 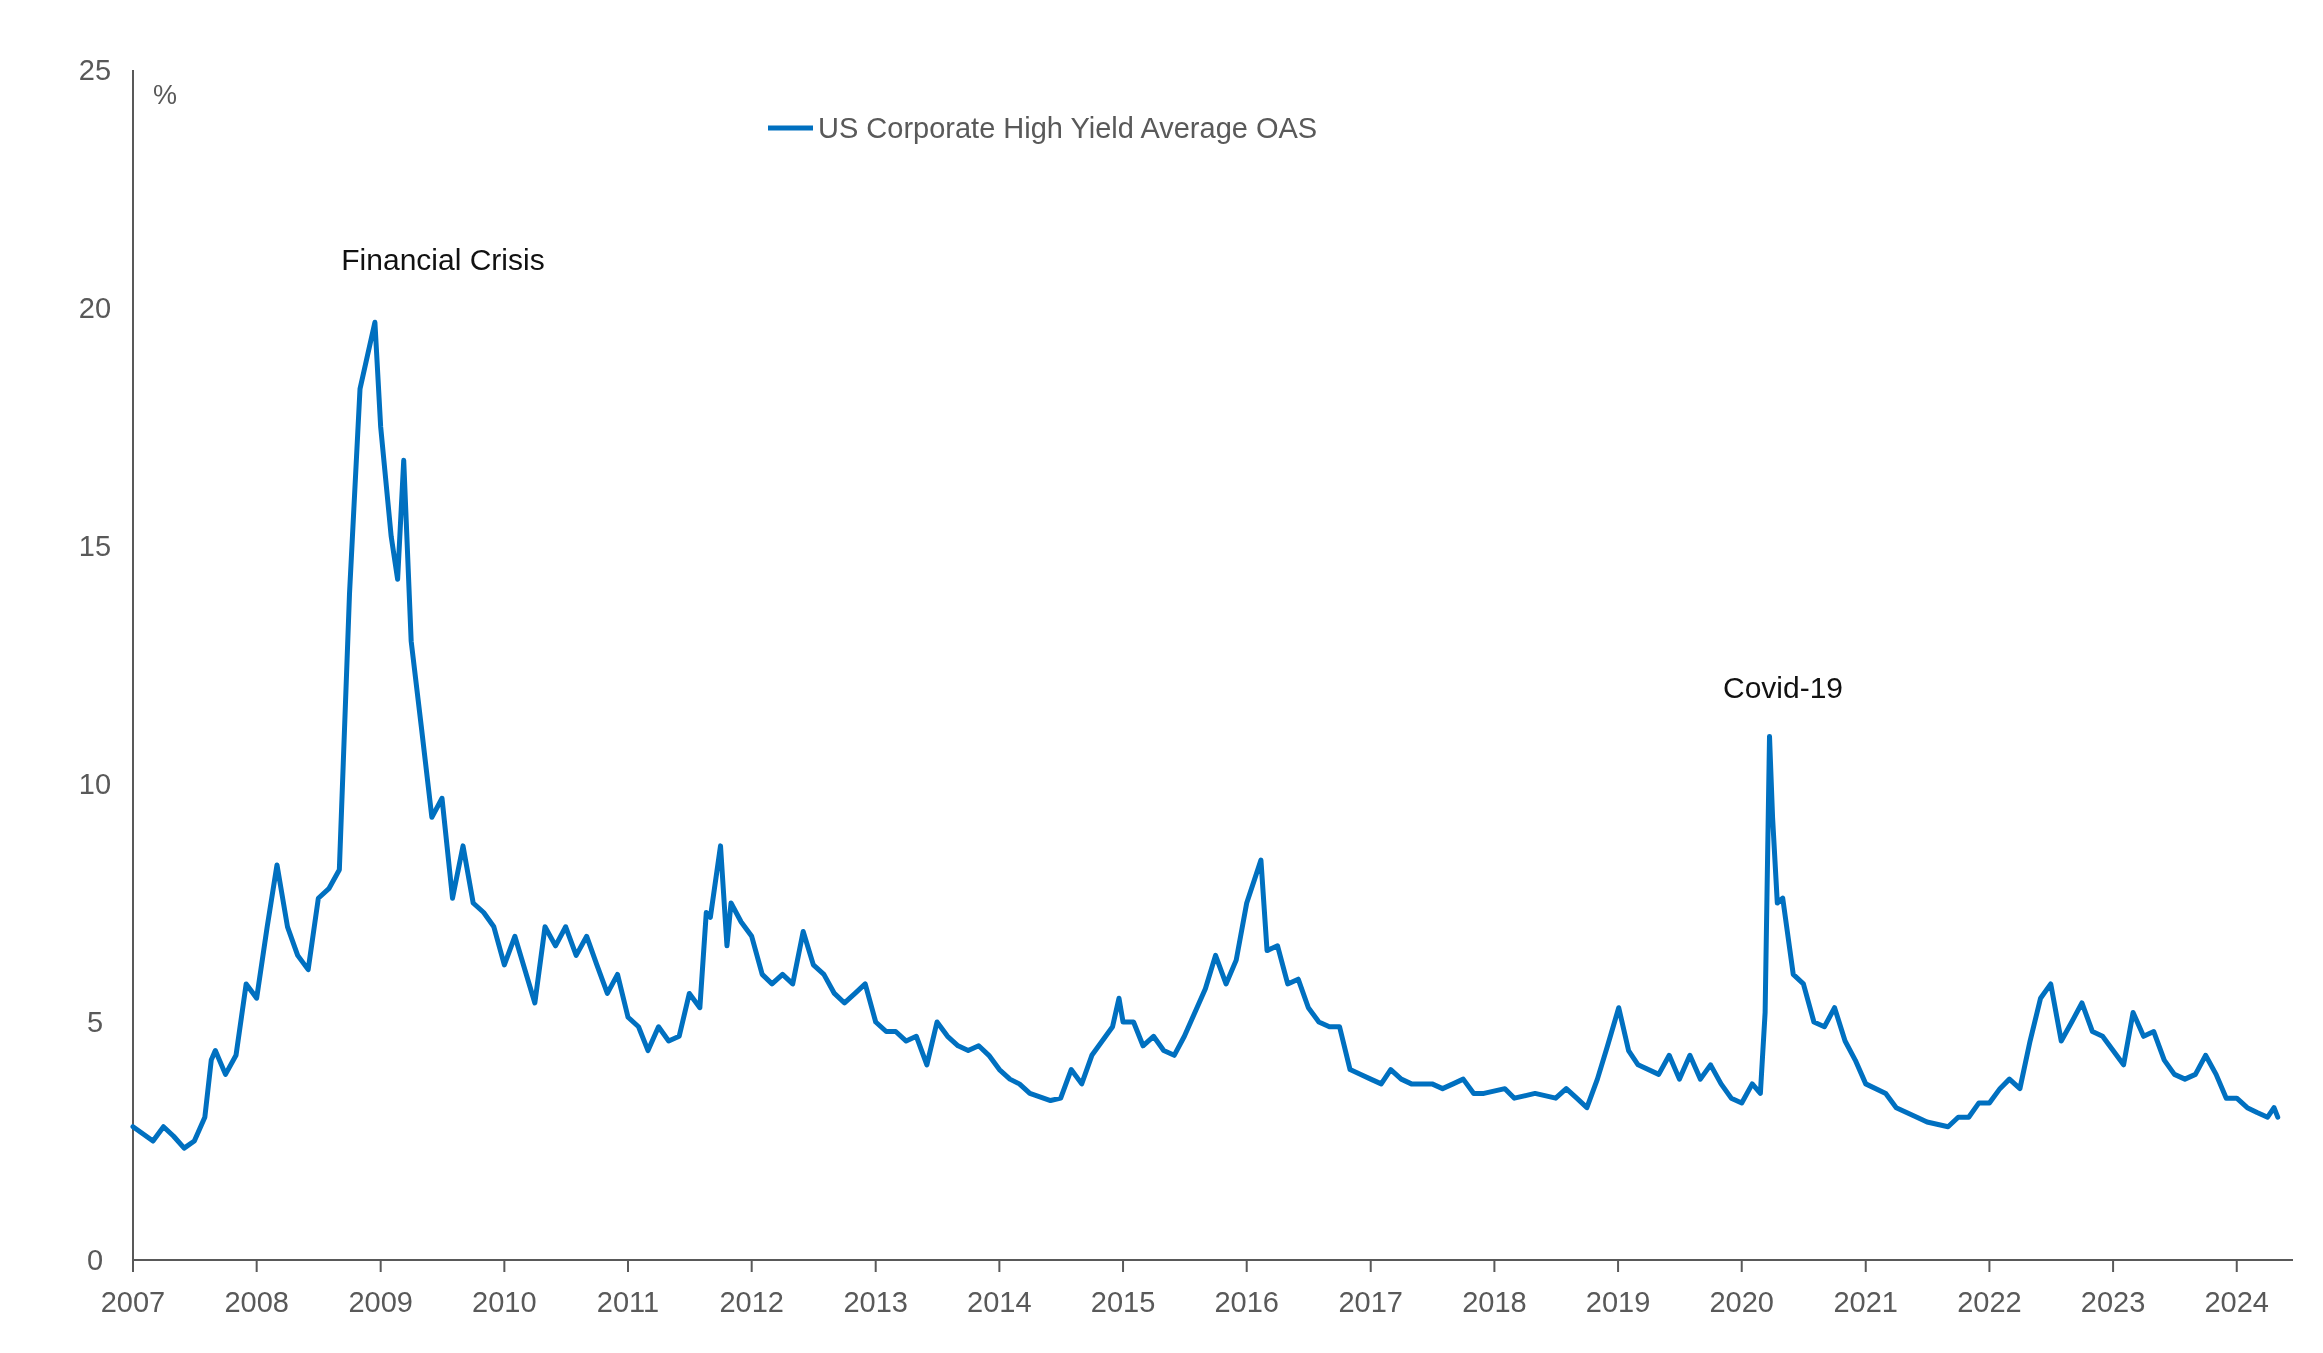 What do you see at coordinates (1618, 1302) in the screenshot?
I see `x-tick-label: 2019` at bounding box center [1618, 1302].